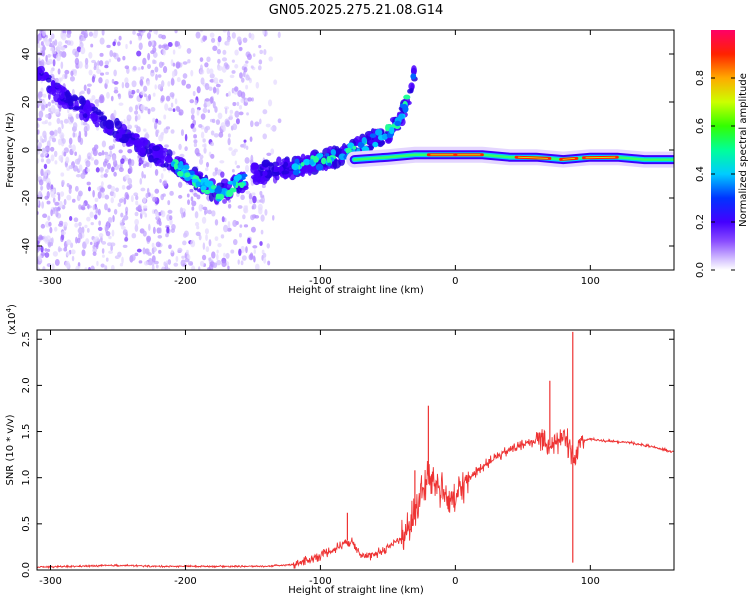  What do you see at coordinates (185, 581) in the screenshot?
I see `x-tick-label: -200` at bounding box center [185, 581].